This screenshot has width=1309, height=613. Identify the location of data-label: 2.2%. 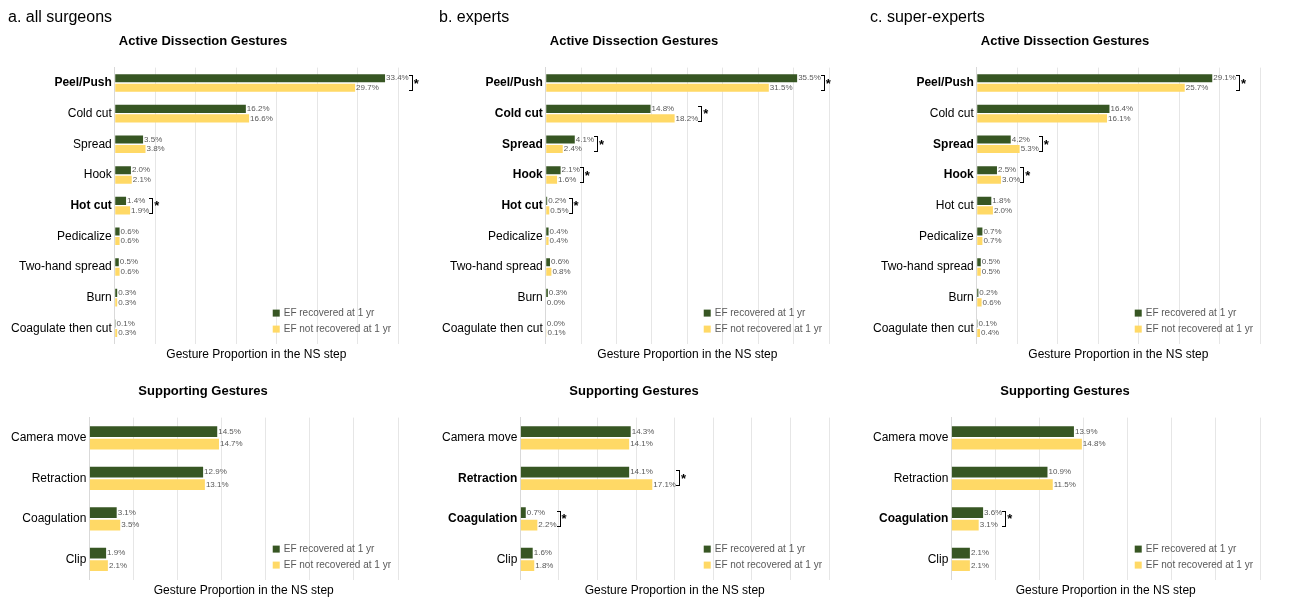
(547, 525).